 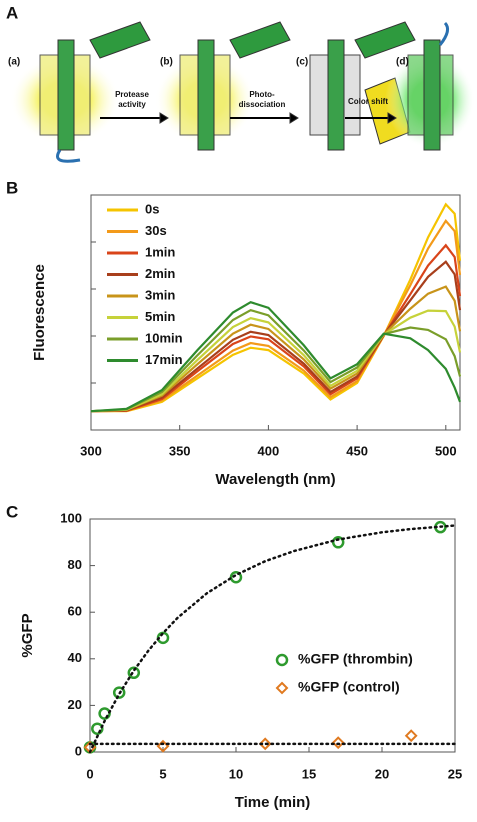 I want to click on x-tick-label: 10, so click(x=236, y=773).